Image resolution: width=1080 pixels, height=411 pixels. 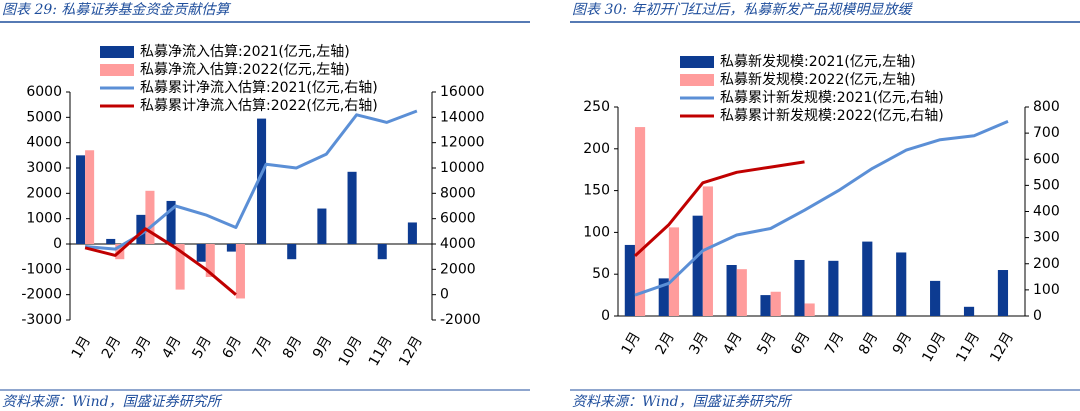 What do you see at coordinates (44, 92) in the screenshot?
I see `y-tick-label: 6000` at bounding box center [44, 92].